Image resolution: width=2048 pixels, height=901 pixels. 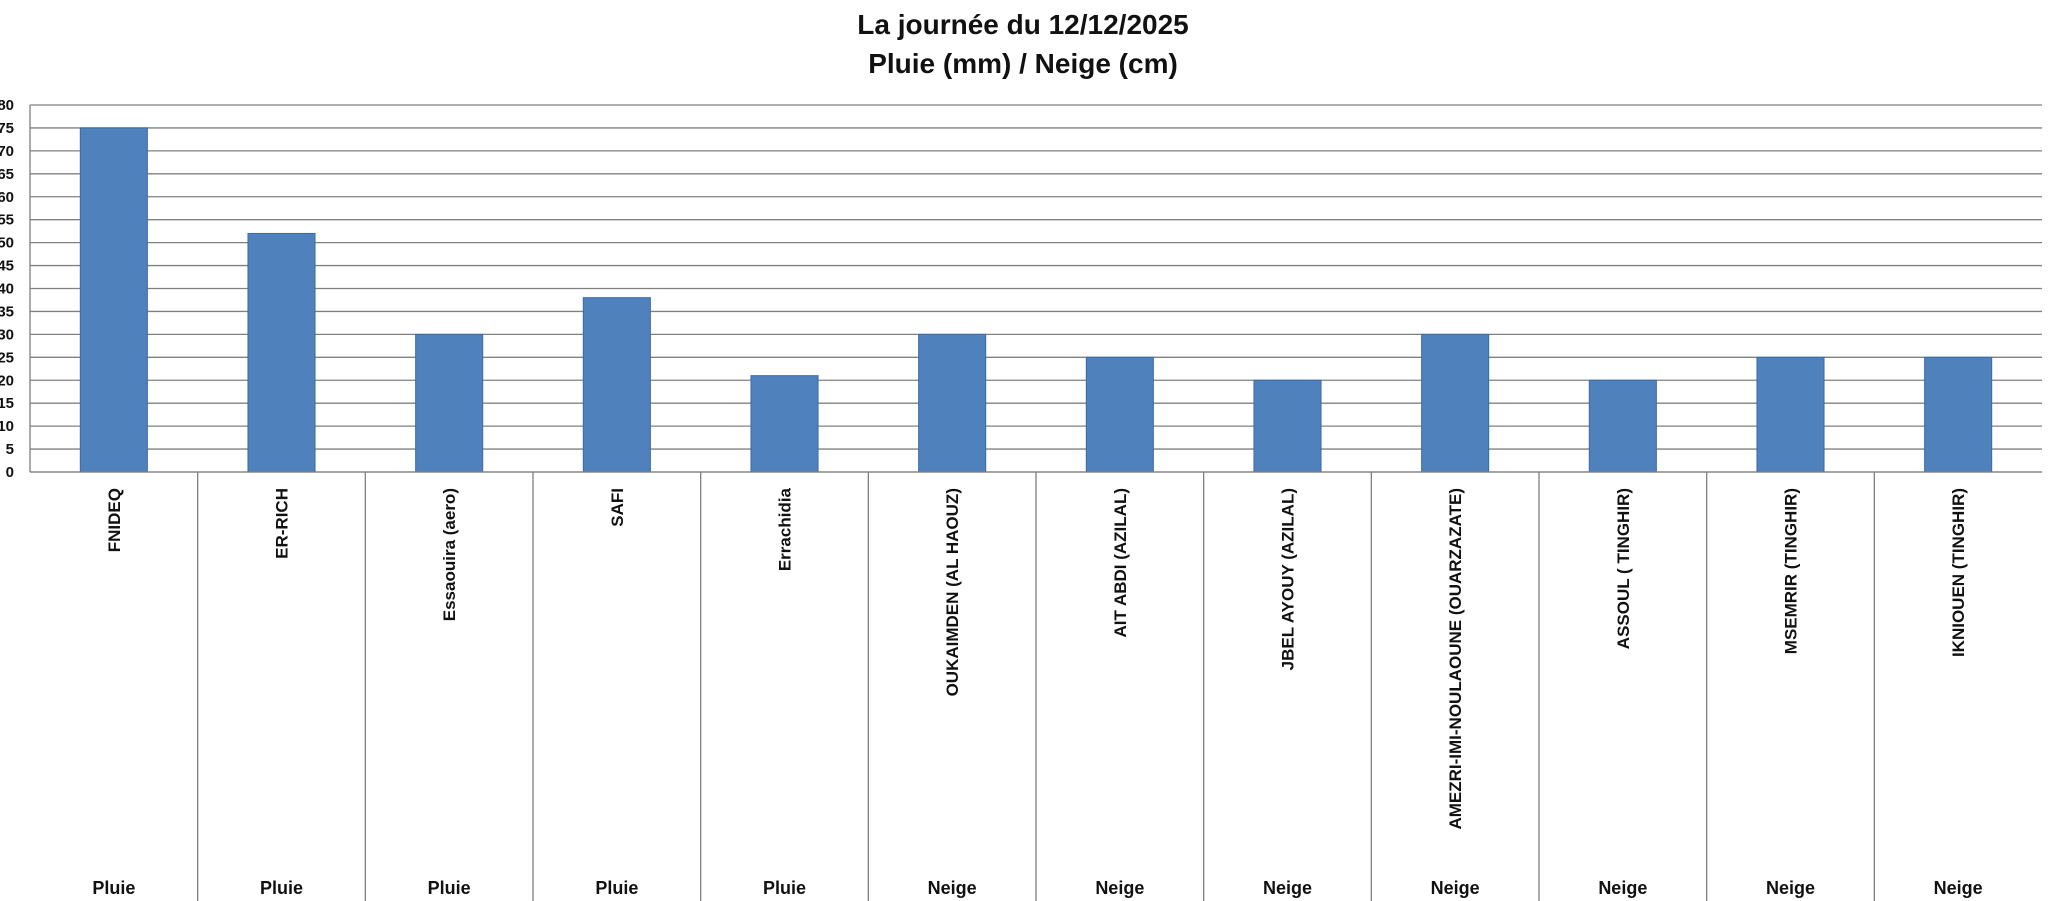 I want to click on x-category-label: IKNIOUEN (TINGHIR), so click(x=1958, y=572).